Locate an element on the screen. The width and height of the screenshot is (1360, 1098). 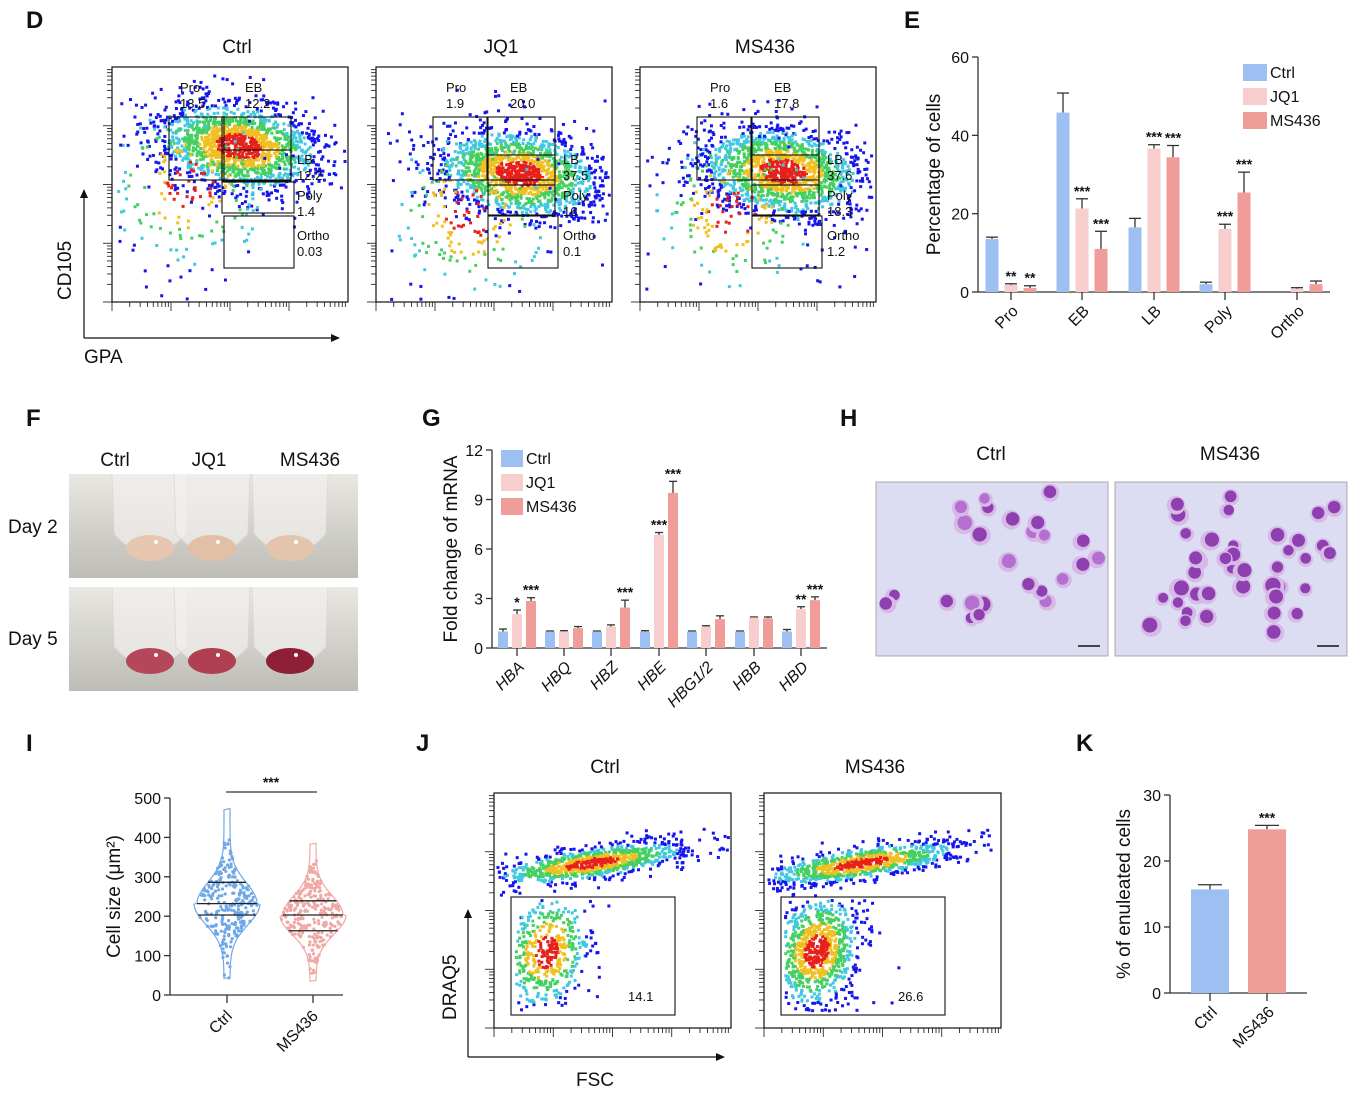
gate-box is located at coordinates (523, 242).